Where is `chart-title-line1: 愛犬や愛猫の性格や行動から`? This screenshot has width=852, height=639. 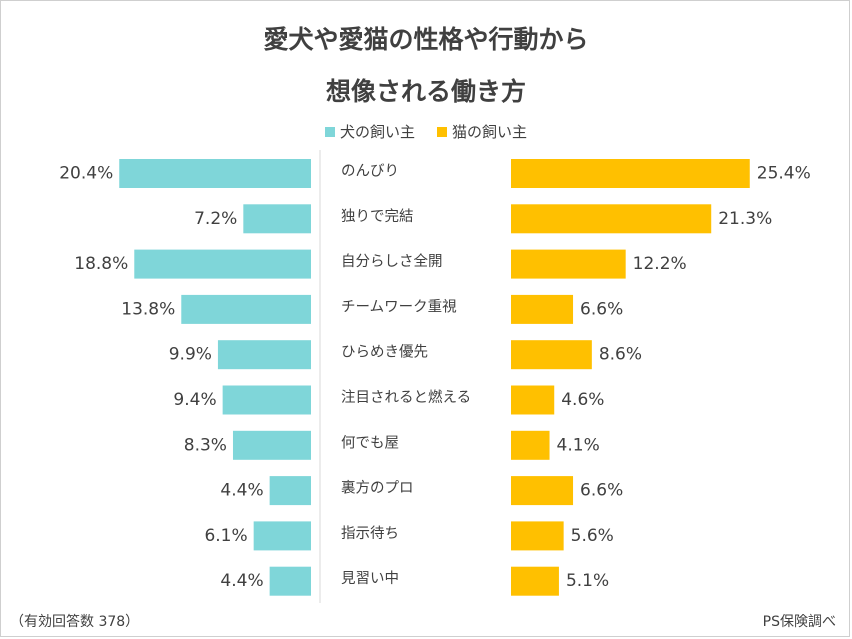
chart-title-line1: 愛犬や愛猫の性格や行動から is located at coordinates (426, 39).